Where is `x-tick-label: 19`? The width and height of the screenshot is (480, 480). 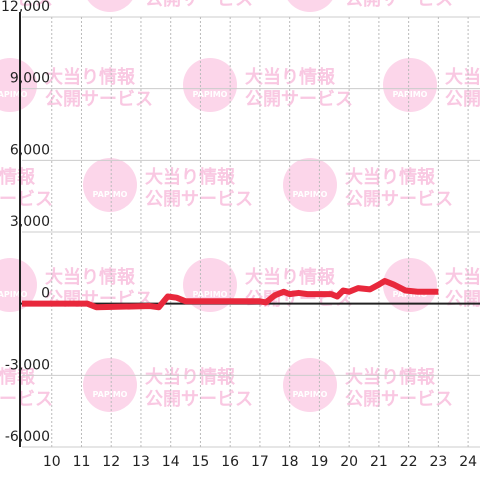
x-tick-label: 19 is located at coordinates (319, 462).